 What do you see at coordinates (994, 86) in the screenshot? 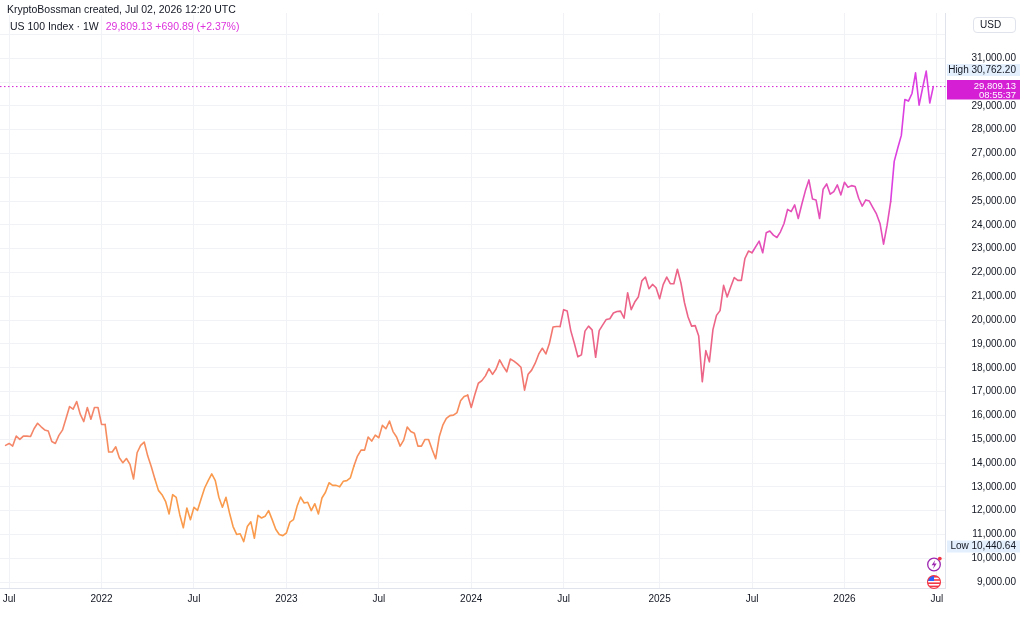
I see `ref-line-label: 29,809.13` at bounding box center [994, 86].